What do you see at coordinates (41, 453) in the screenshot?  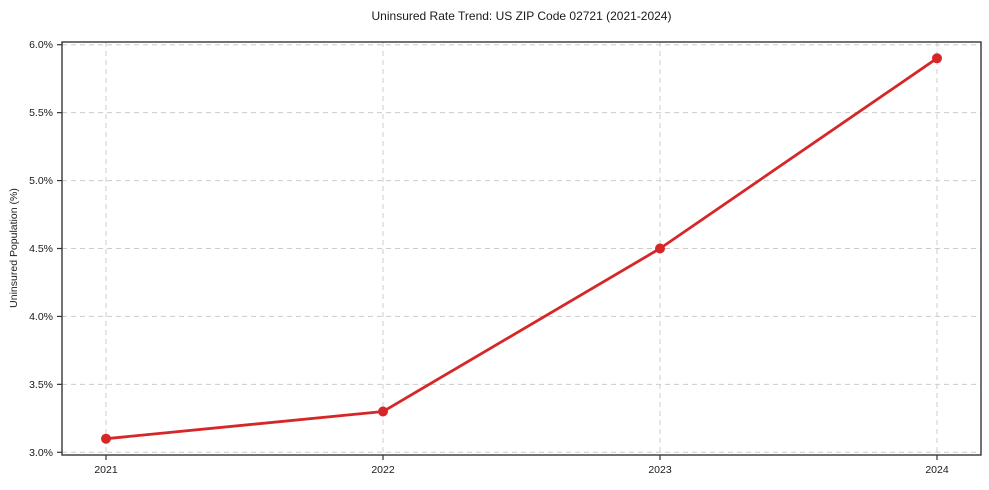 I see `y-tick-label: 3.0%` at bounding box center [41, 453].